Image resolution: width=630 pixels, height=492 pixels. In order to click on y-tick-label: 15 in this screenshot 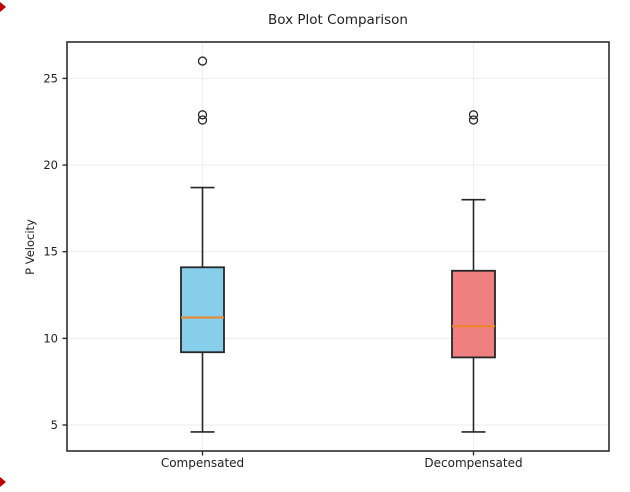, I will do `click(50, 252)`.